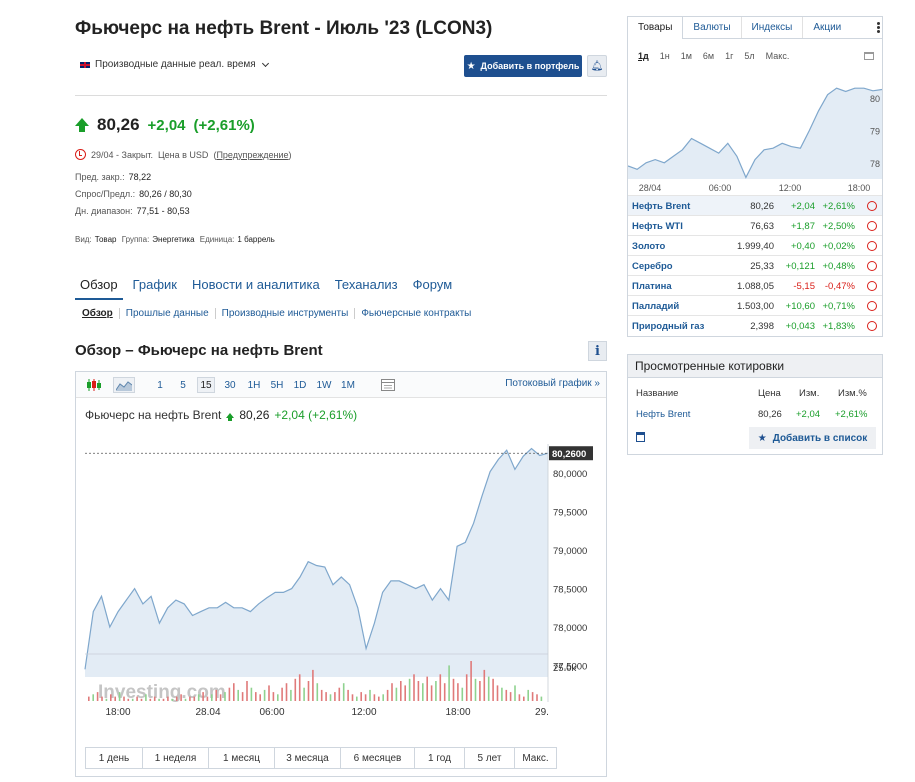 Image resolution: width=915 pixels, height=782 pixels. I want to click on range-1d: 1д, so click(643, 56).